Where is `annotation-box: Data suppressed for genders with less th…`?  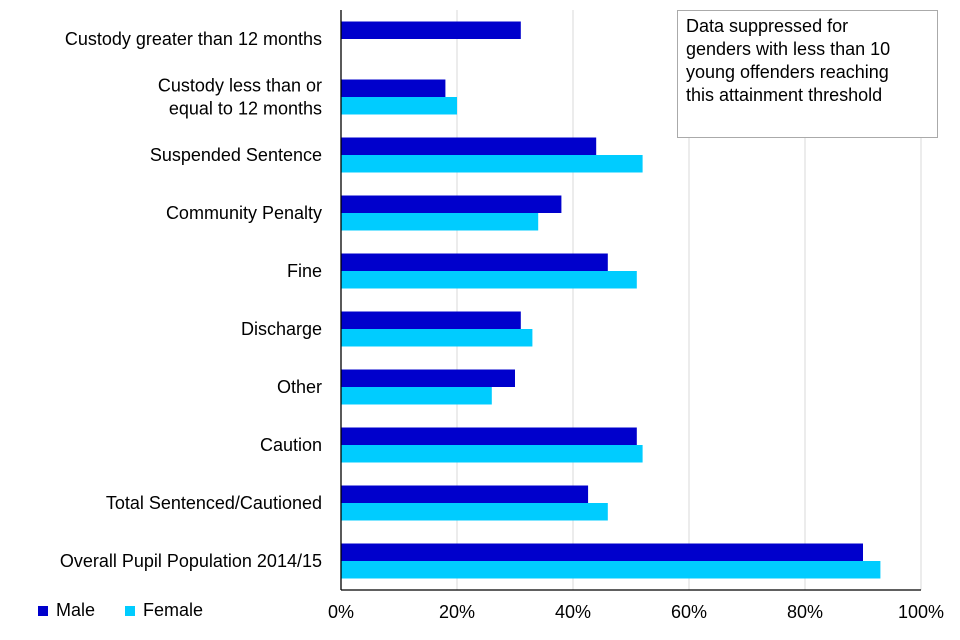 annotation-box: Data suppressed for genders with less th… is located at coordinates (807, 74).